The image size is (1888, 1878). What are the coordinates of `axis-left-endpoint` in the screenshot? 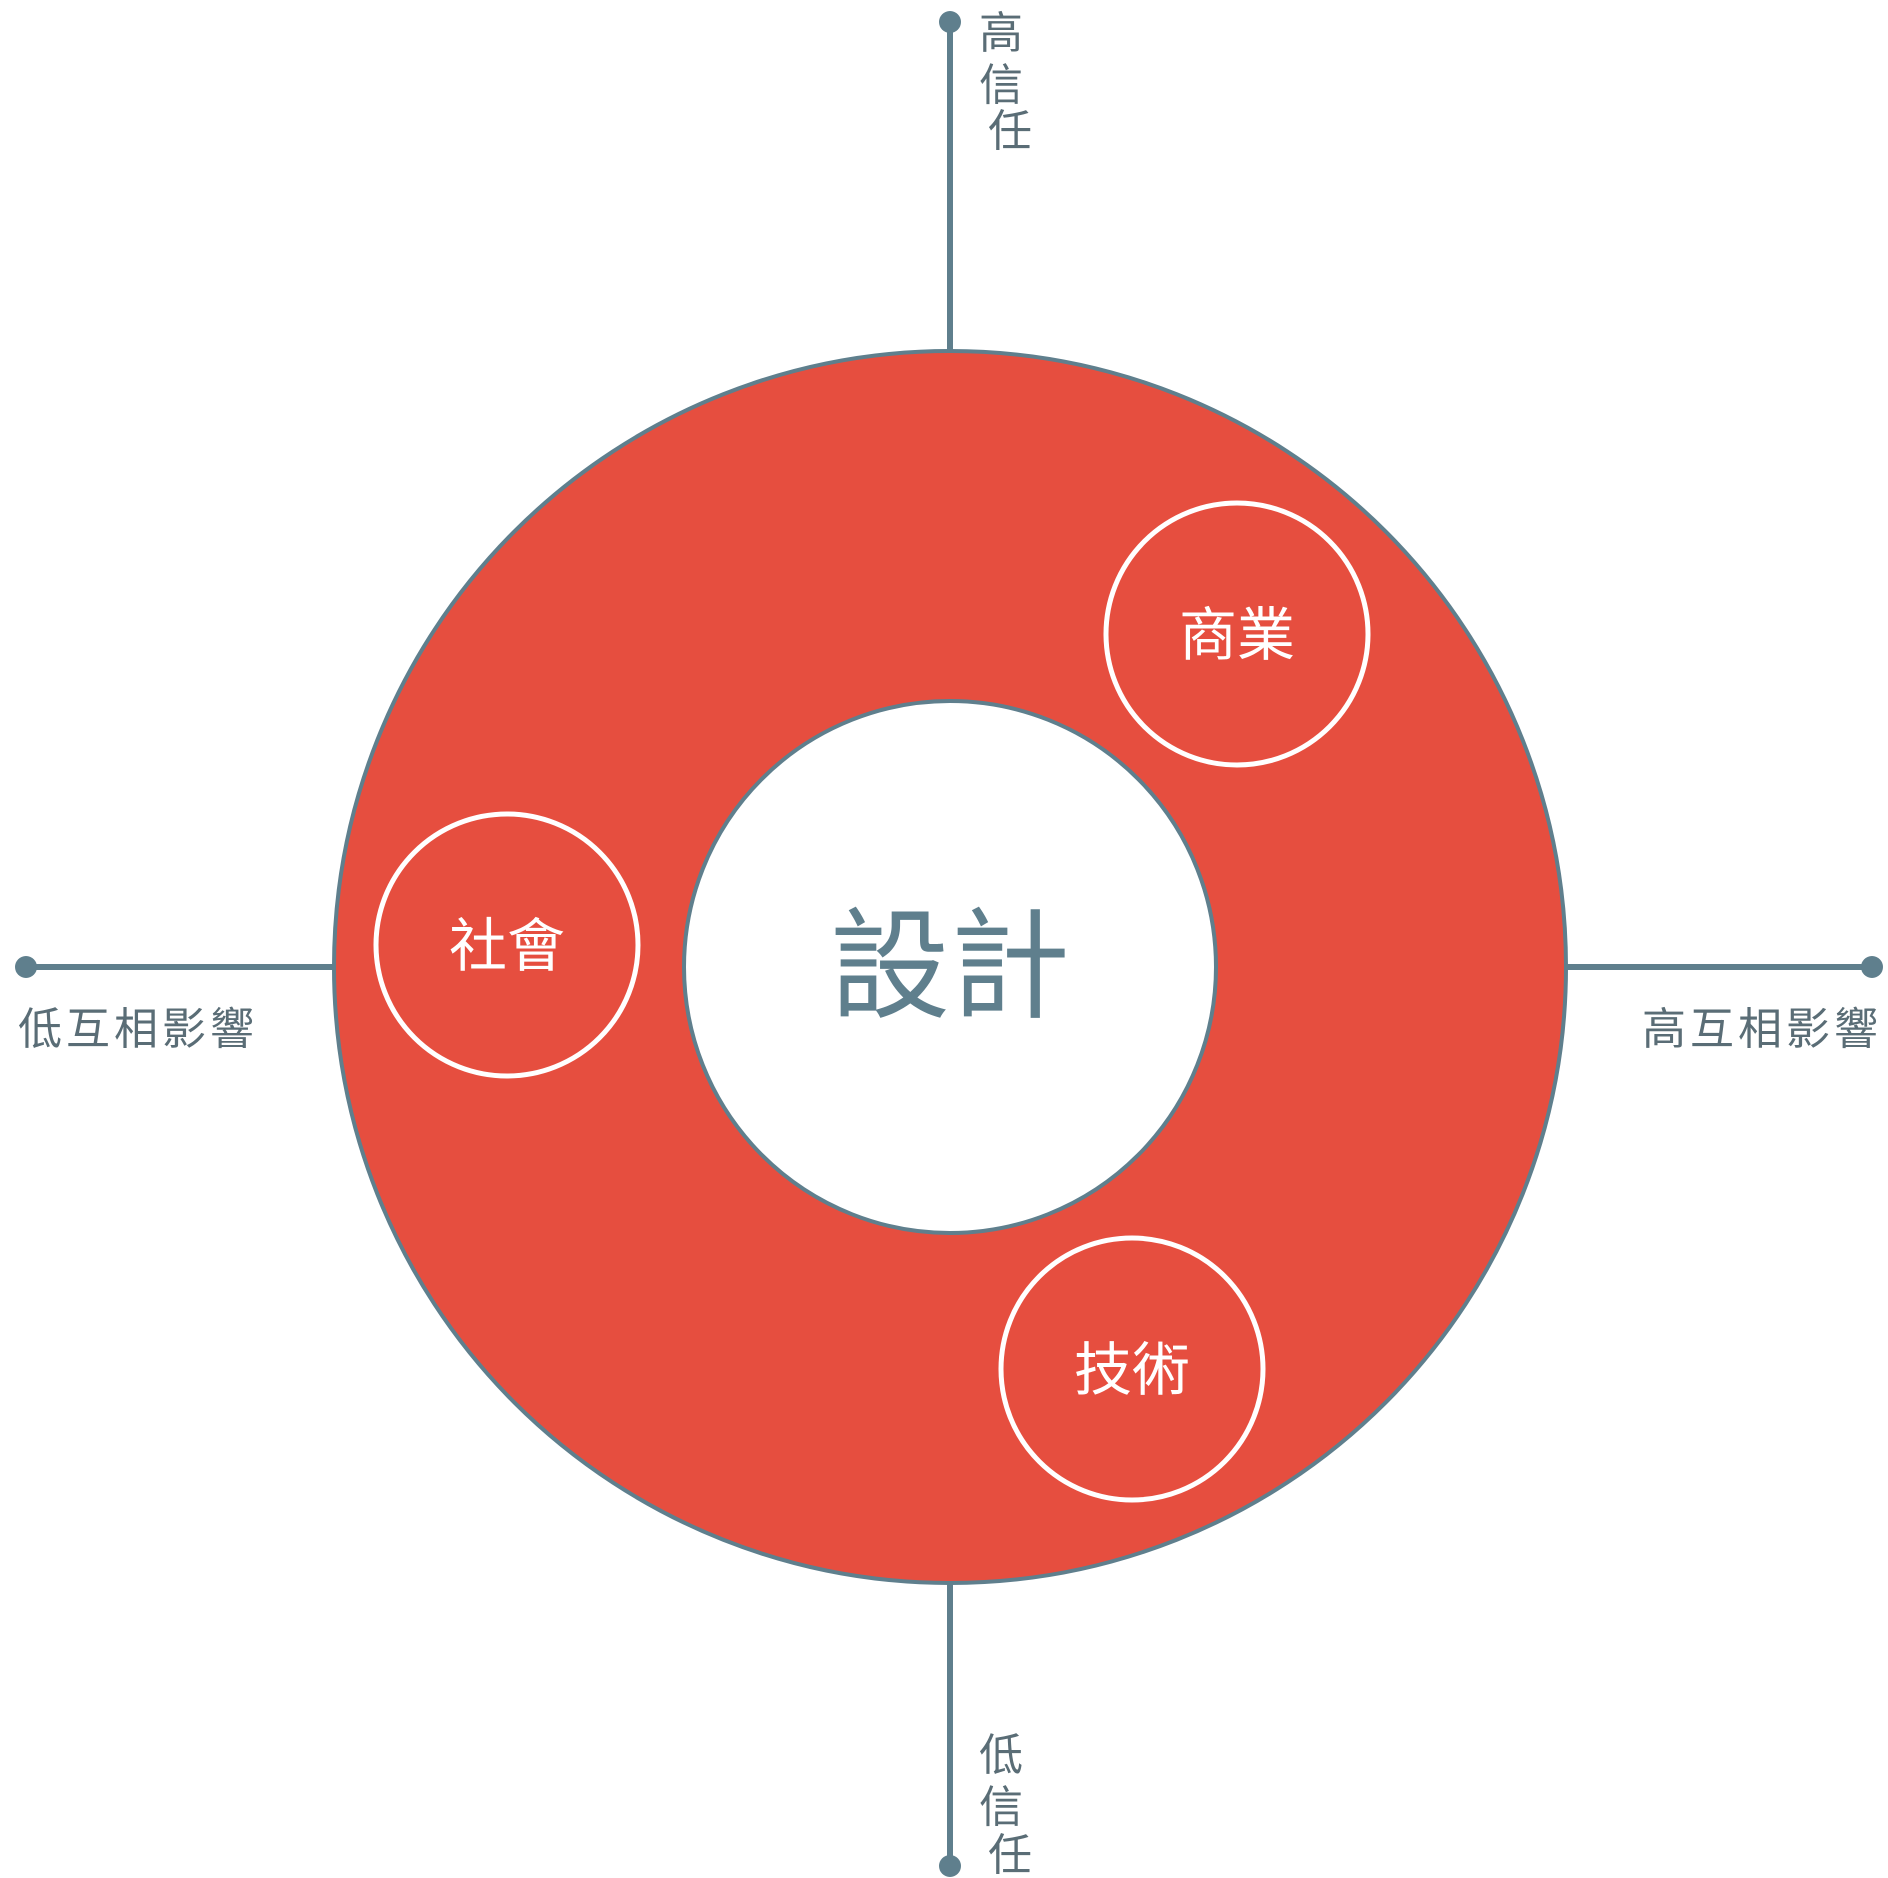 It's located at (26, 967).